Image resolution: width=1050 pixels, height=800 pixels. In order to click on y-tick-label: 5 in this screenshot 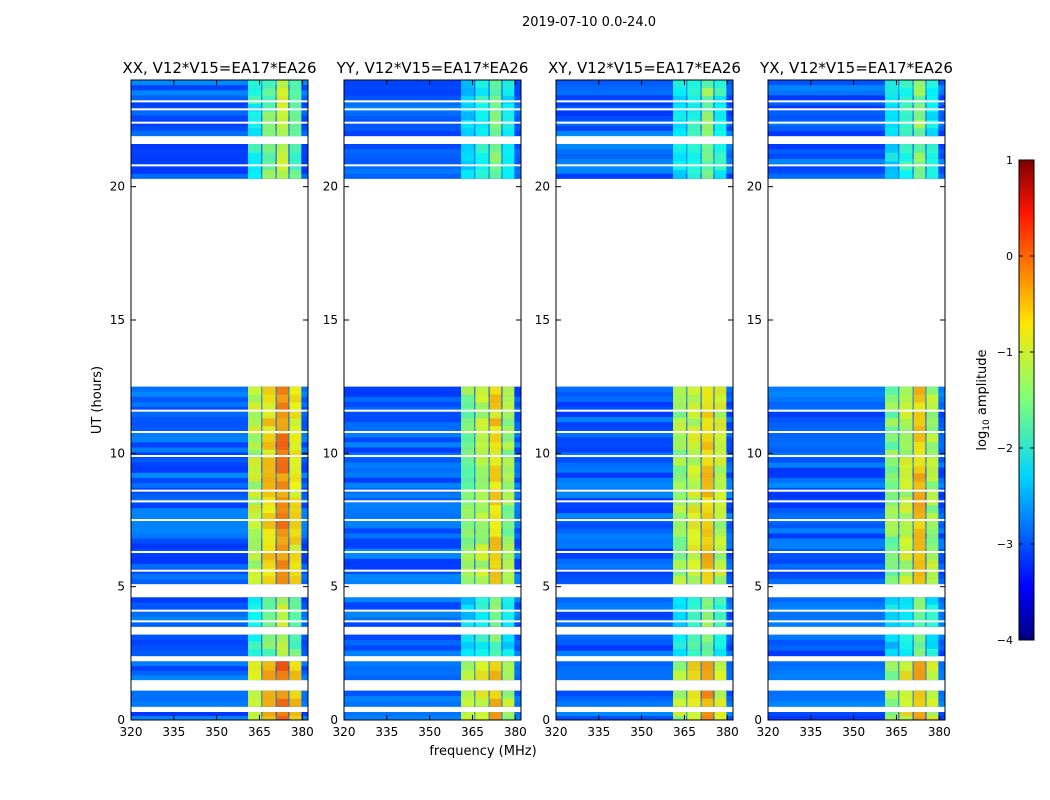, I will do `click(121, 587)`.